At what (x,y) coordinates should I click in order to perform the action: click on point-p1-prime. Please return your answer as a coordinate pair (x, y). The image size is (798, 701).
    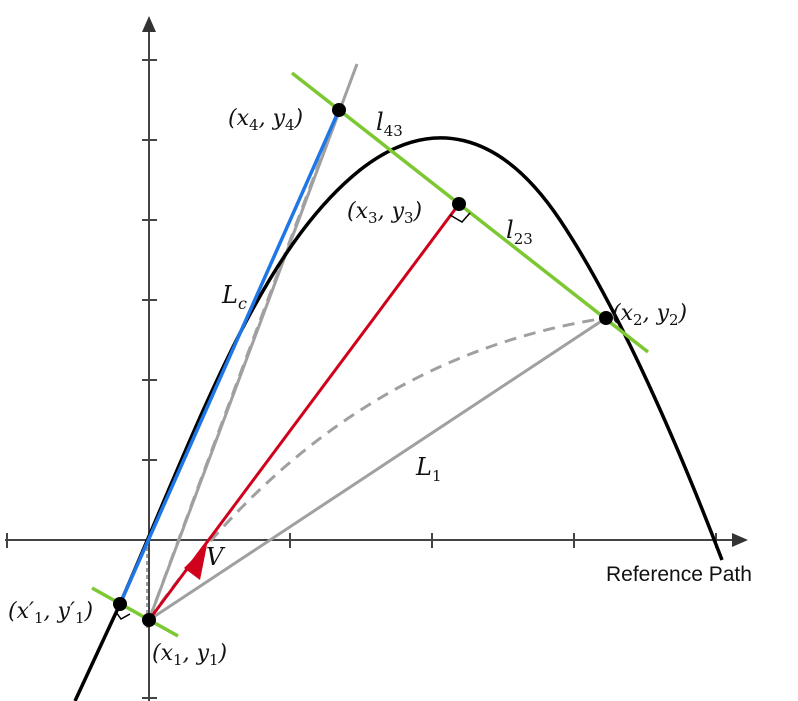
    Looking at the image, I should click on (120, 604).